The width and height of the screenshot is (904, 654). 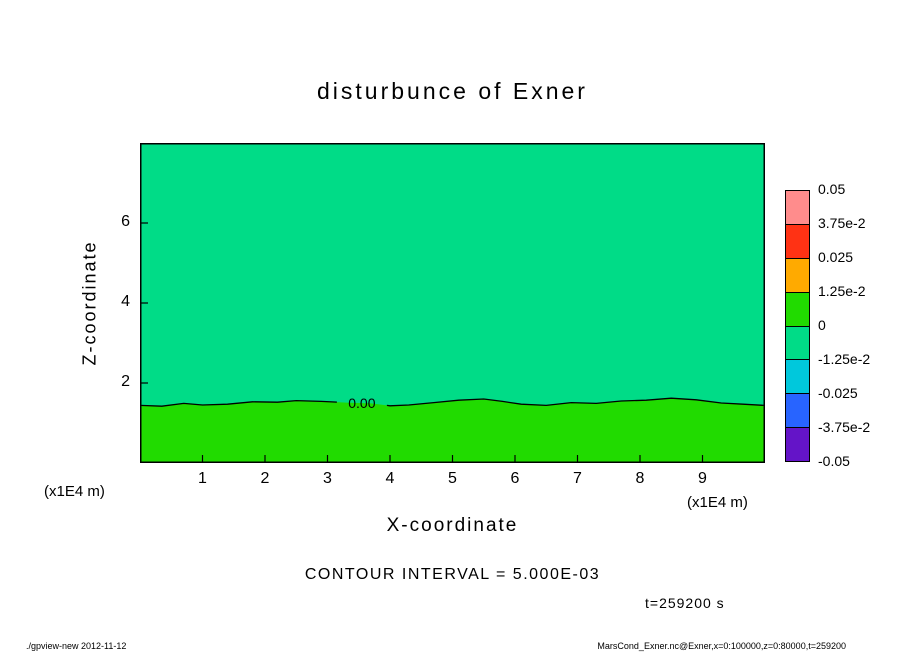 I want to click on time-label: t=259200 s, so click(x=685, y=603).